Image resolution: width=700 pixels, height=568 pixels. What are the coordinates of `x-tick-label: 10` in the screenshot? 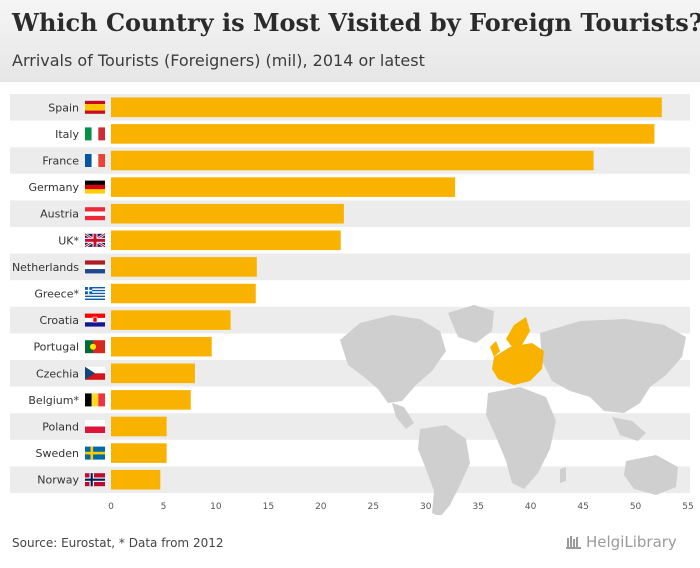 It's located at (216, 507).